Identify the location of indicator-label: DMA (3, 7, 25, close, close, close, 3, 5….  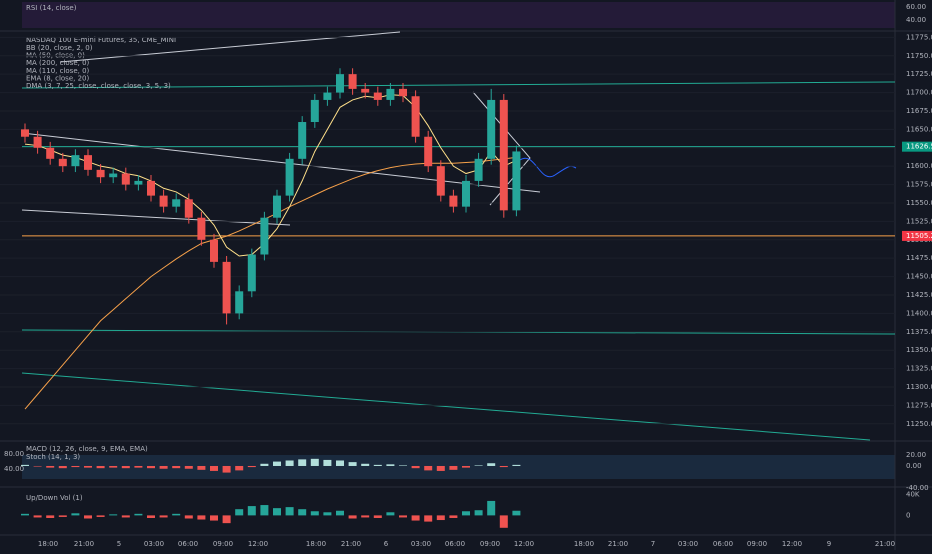
(98, 86).